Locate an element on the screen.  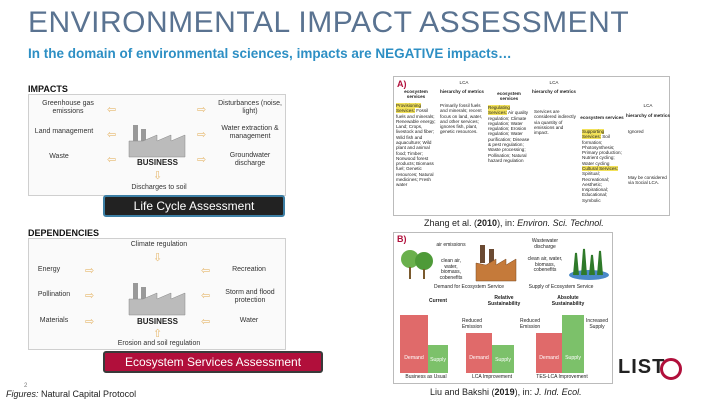
impacts-label: IMPACTS is located at coordinates (48, 89).